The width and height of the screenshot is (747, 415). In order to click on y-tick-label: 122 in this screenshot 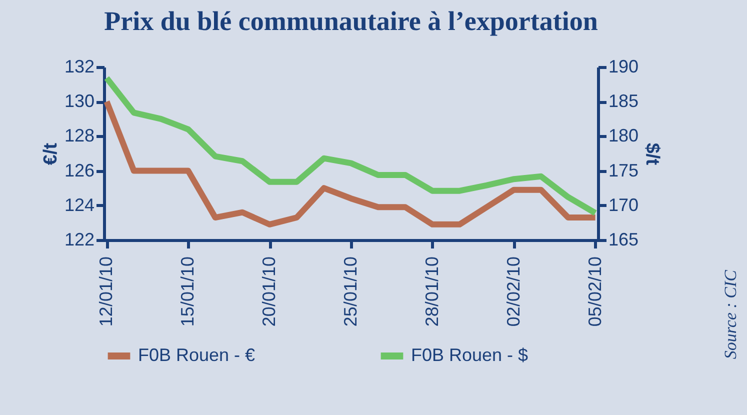, I will do `click(79, 240)`.